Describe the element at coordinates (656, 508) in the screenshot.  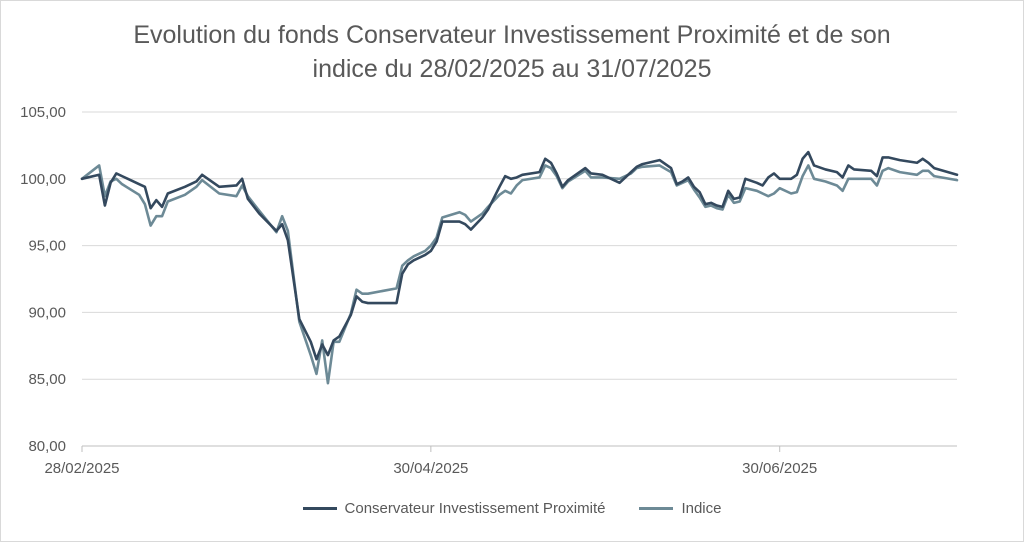
I see `legend-swatch-index` at that location.